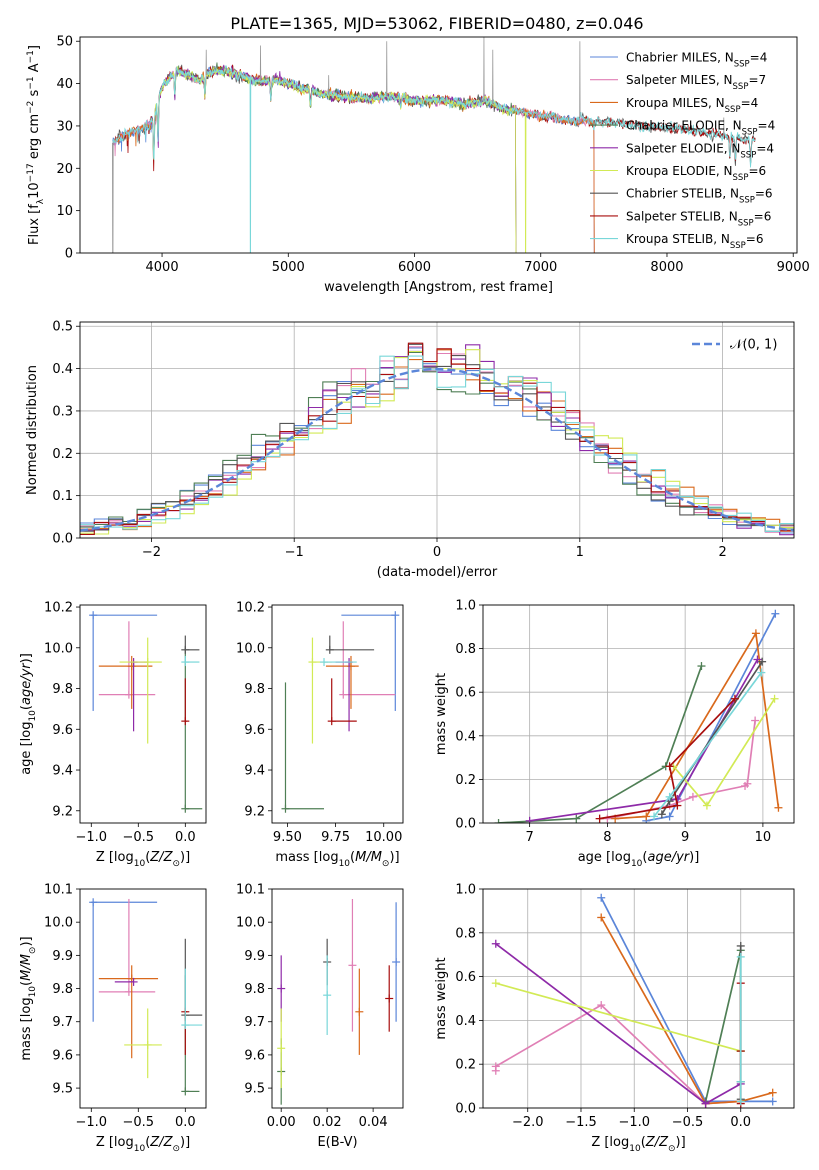  What do you see at coordinates (373, 1122) in the screenshot?
I see `x-tick-label: 0.04` at bounding box center [373, 1122].